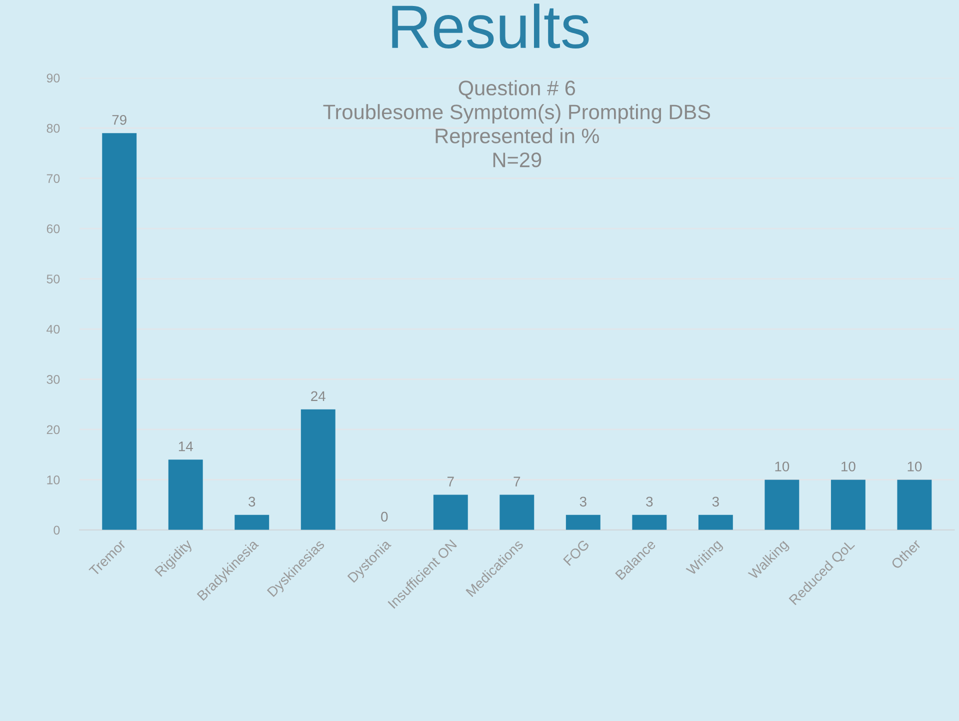 The image size is (959, 721). What do you see at coordinates (516, 124) in the screenshot?
I see `text: Question # 6 Troublesome Symptom(s) Prompting DBS Represented in % N=29` at bounding box center [516, 124].